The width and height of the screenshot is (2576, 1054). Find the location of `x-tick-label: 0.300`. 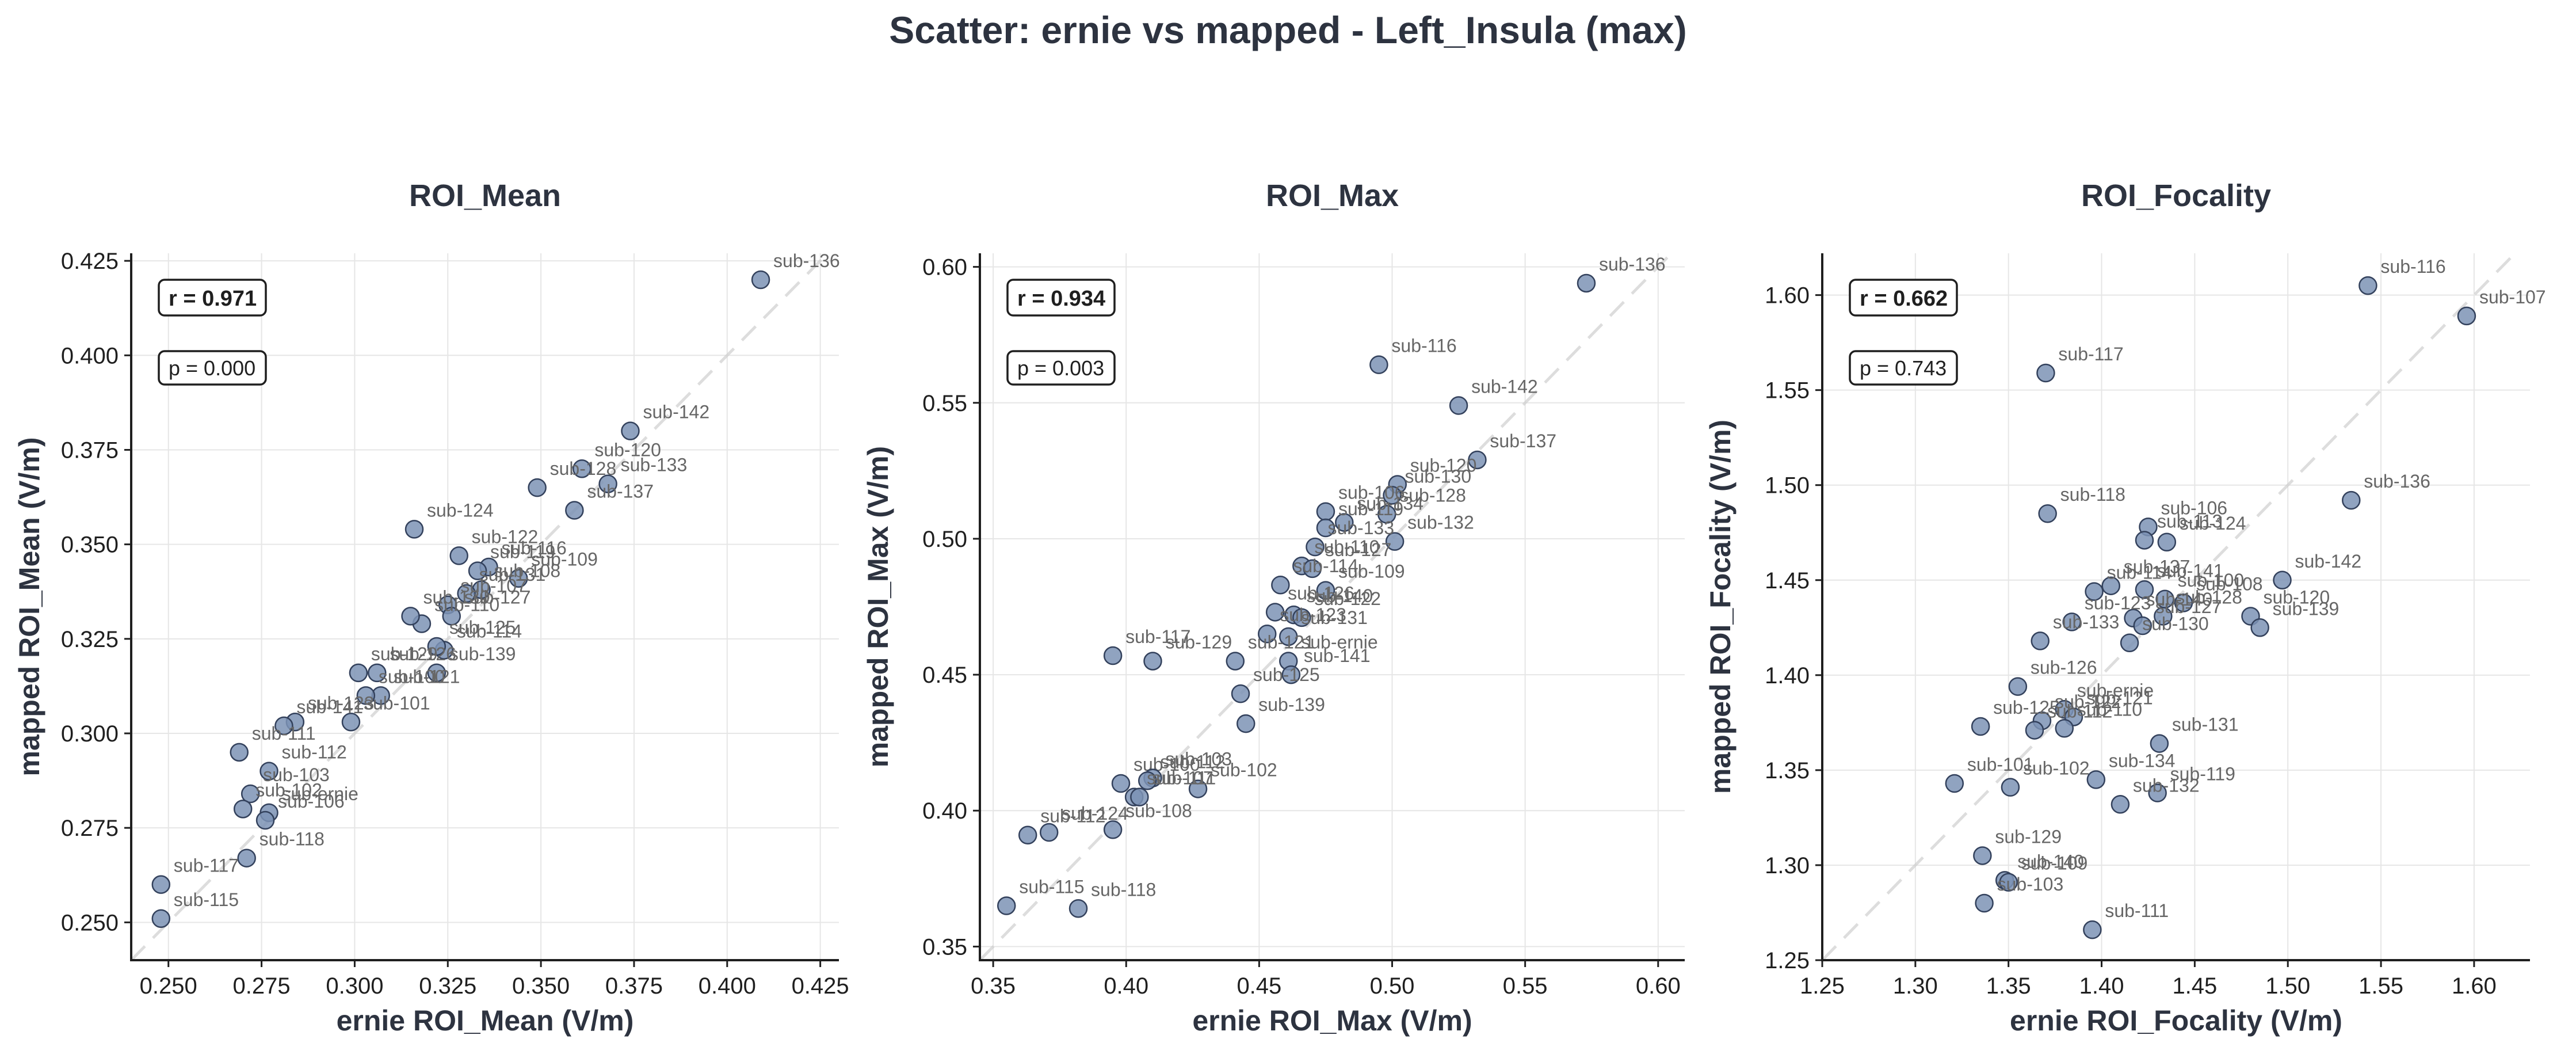

x-tick-label: 0.300 is located at coordinates (354, 986).